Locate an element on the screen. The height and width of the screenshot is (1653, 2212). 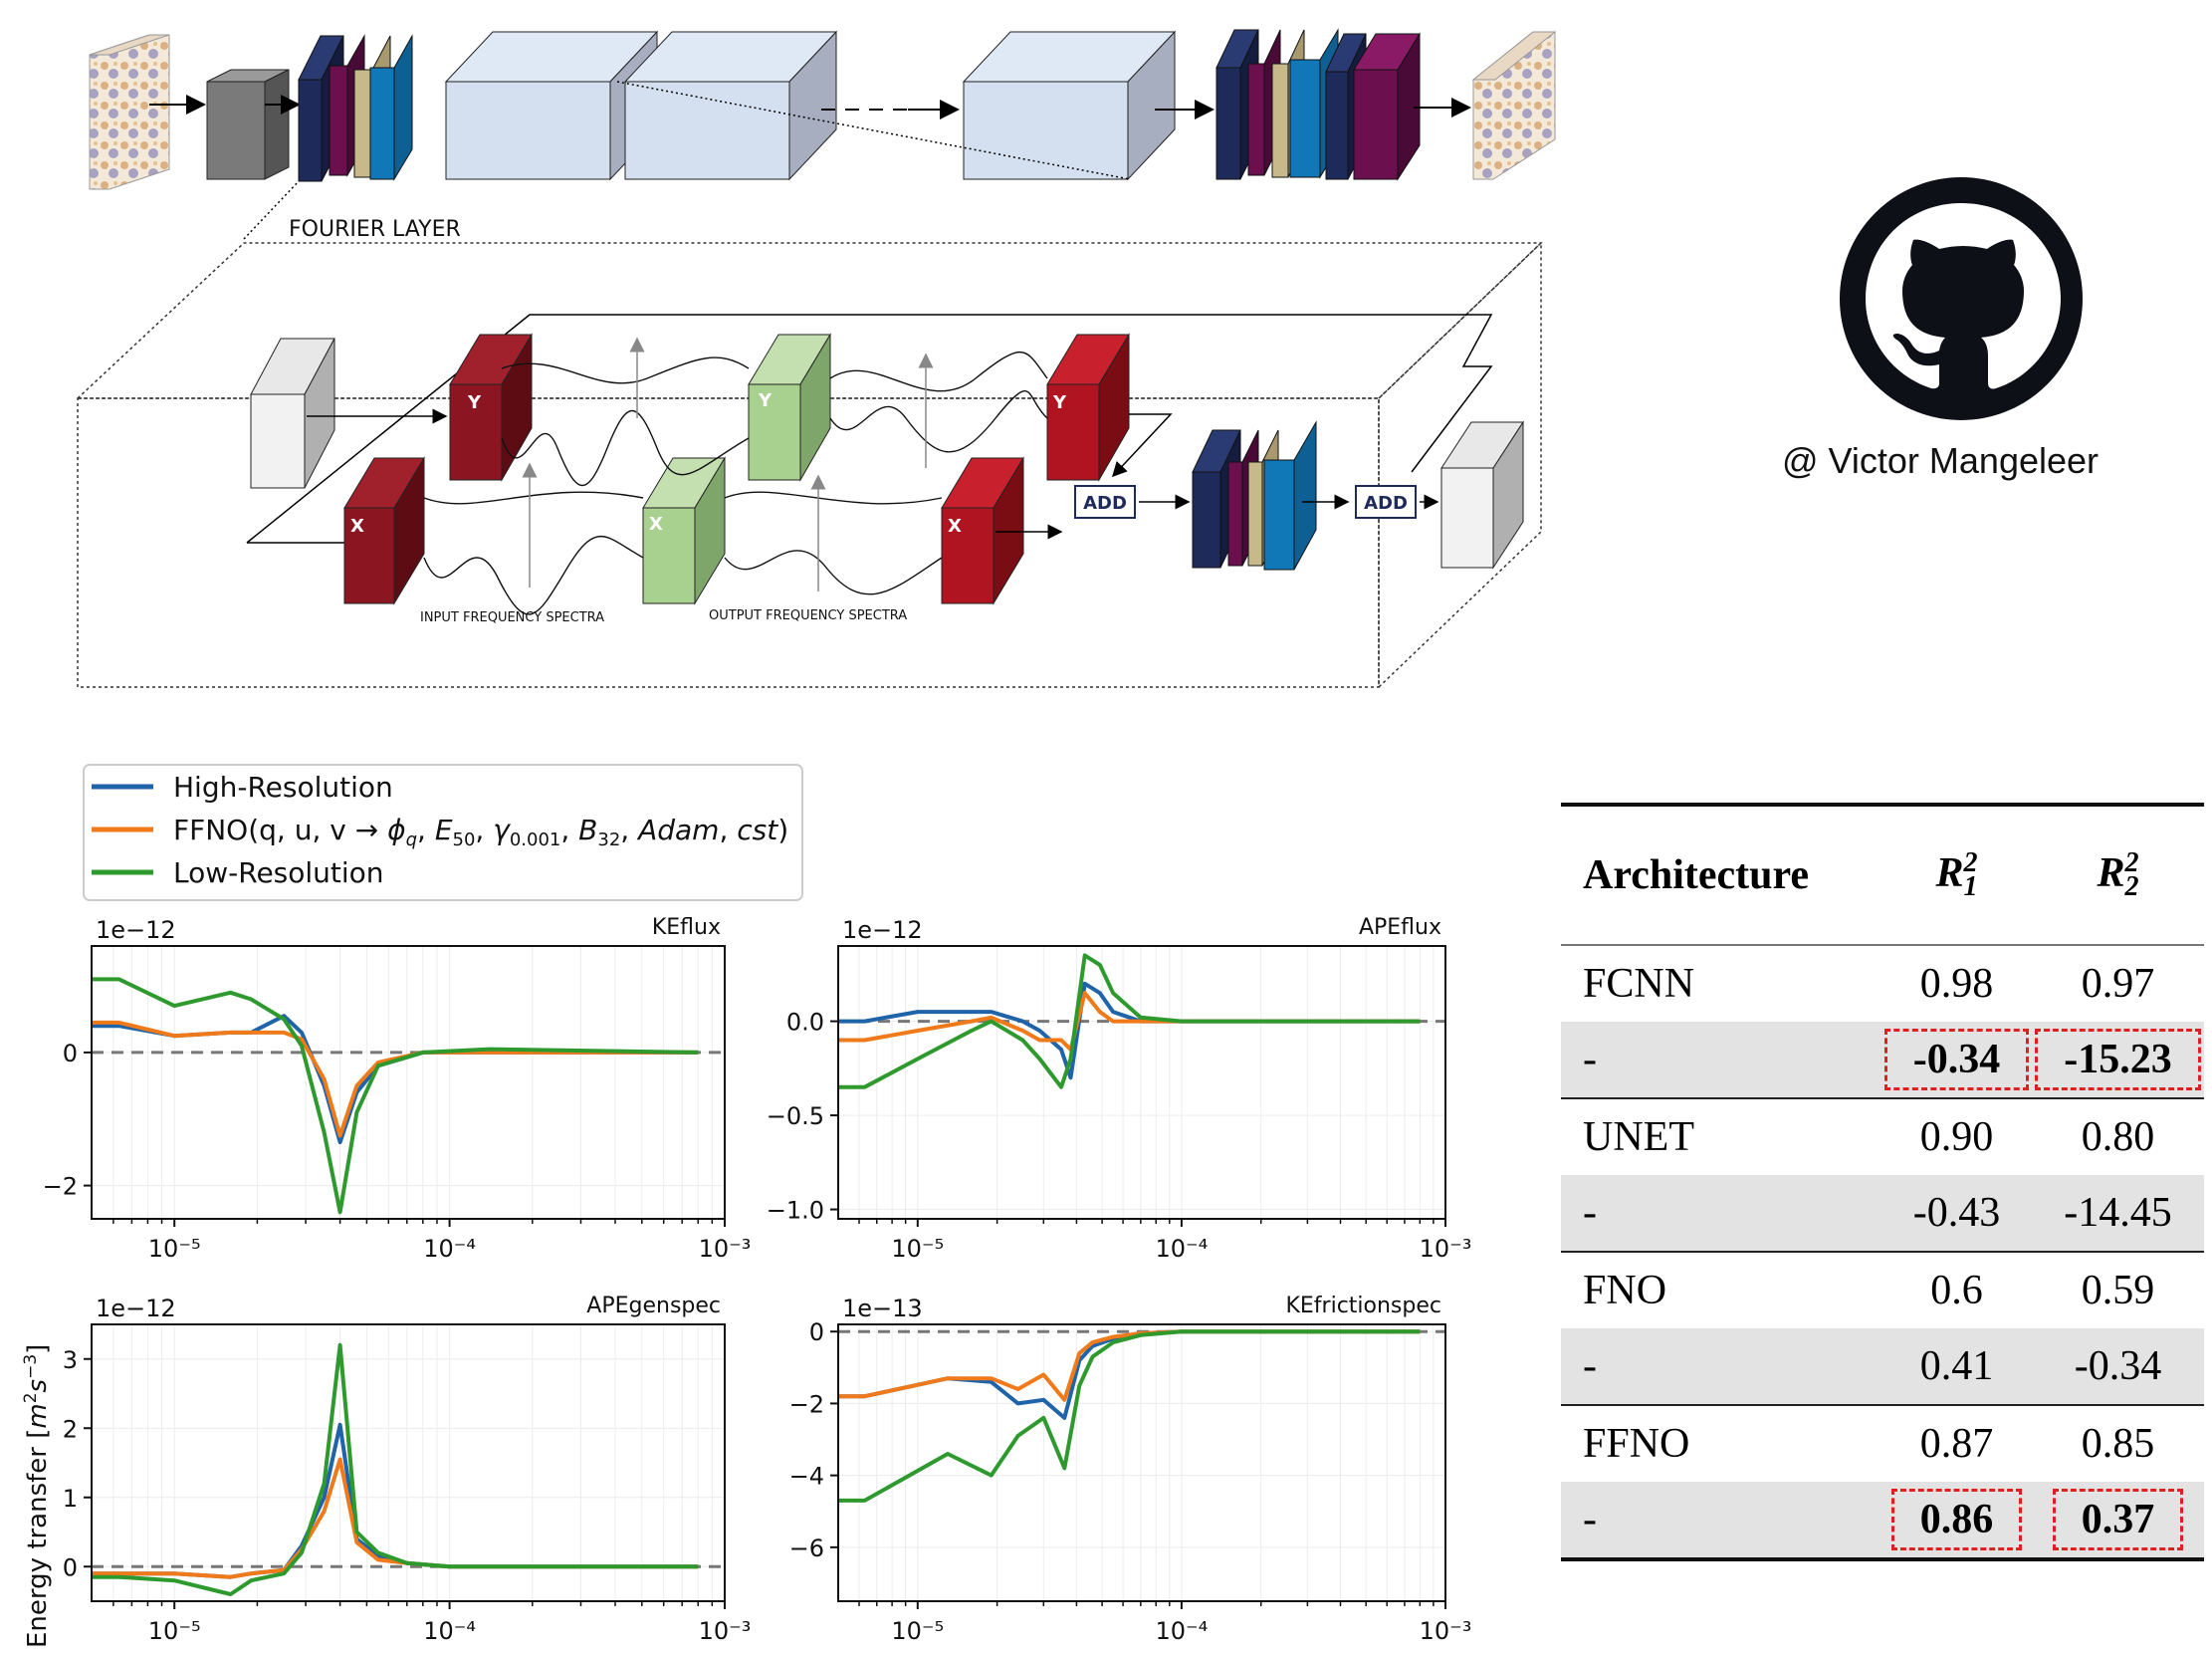
cell-r1: -0.34 is located at coordinates (1957, 1060).